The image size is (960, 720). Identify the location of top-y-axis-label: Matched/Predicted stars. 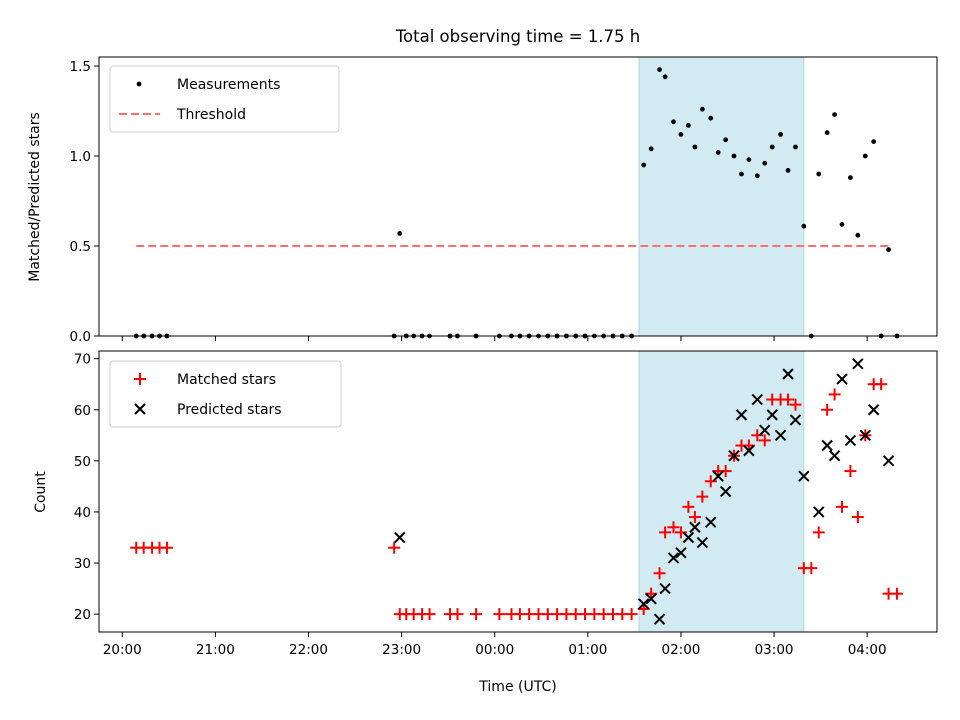
(35, 197).